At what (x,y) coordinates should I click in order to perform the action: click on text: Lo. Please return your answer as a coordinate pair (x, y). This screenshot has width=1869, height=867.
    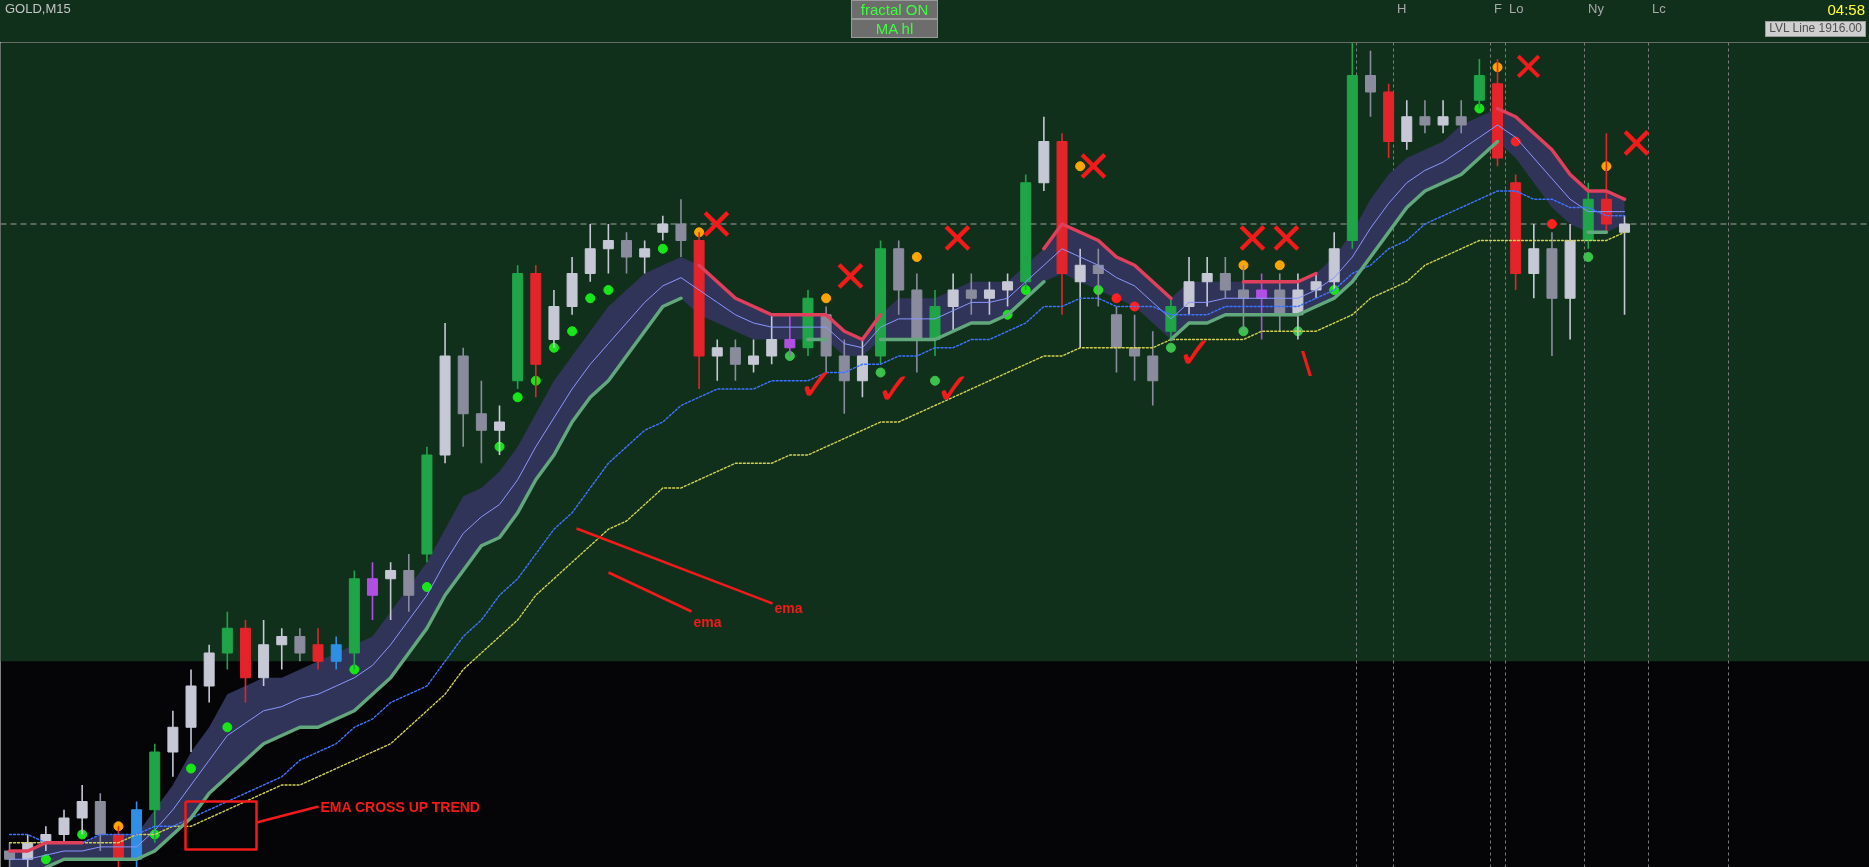
    Looking at the image, I should click on (1516, 9).